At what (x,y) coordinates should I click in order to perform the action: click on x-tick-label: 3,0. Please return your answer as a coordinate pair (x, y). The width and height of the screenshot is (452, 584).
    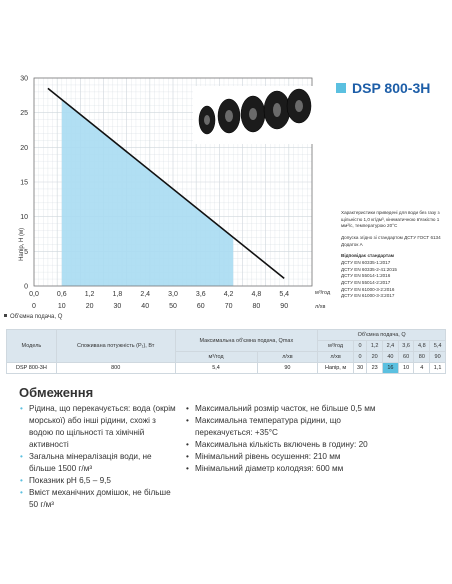
    Looking at the image, I should click on (173, 294).